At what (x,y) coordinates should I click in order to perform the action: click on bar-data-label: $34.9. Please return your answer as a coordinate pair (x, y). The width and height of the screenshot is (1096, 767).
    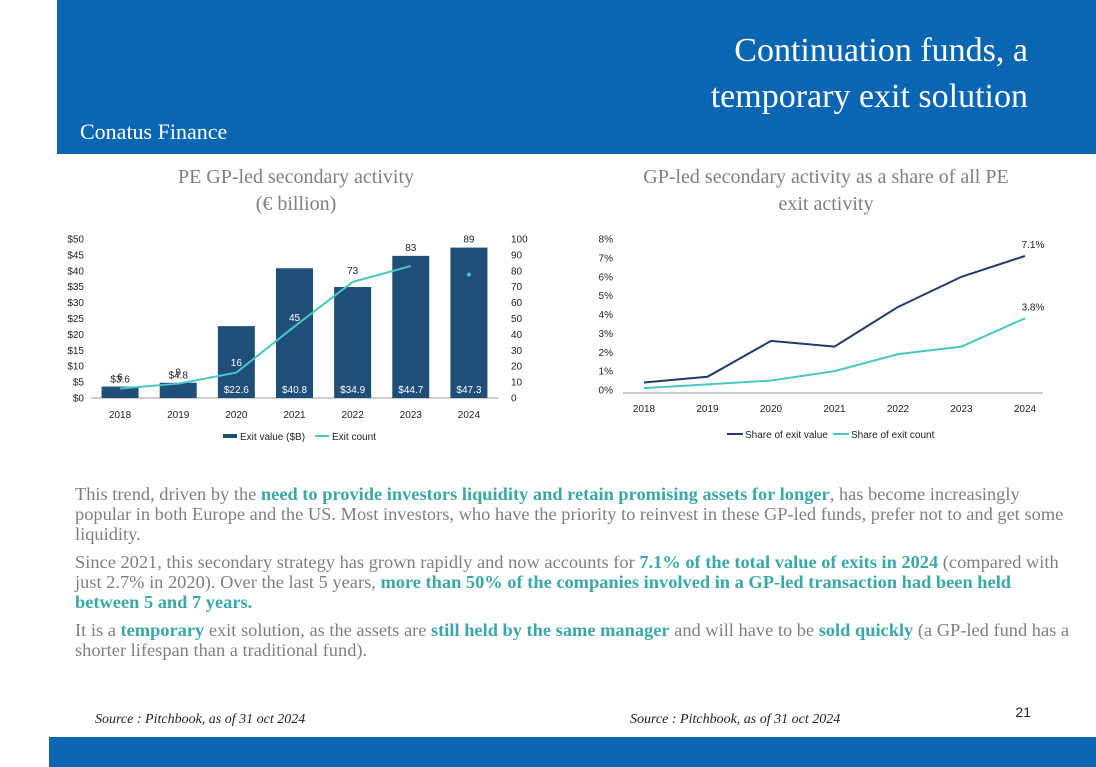
    Looking at the image, I should click on (352, 390).